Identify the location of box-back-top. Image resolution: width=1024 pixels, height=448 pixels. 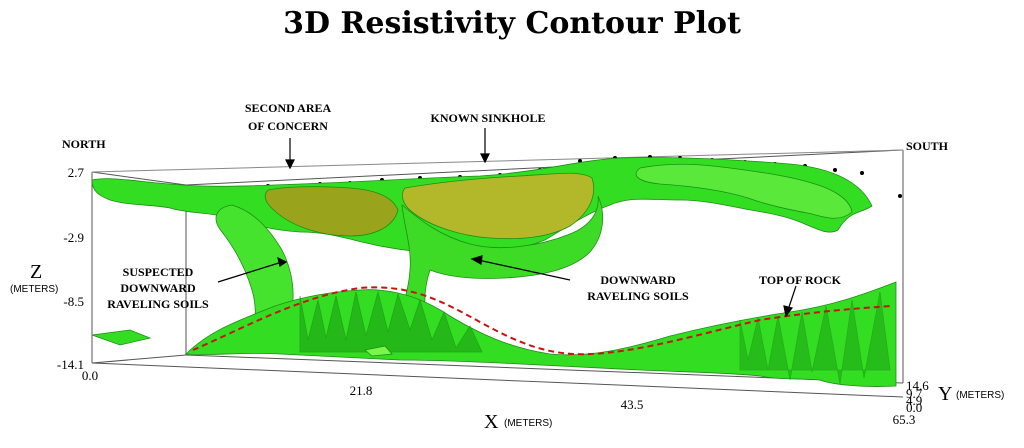
(544, 167).